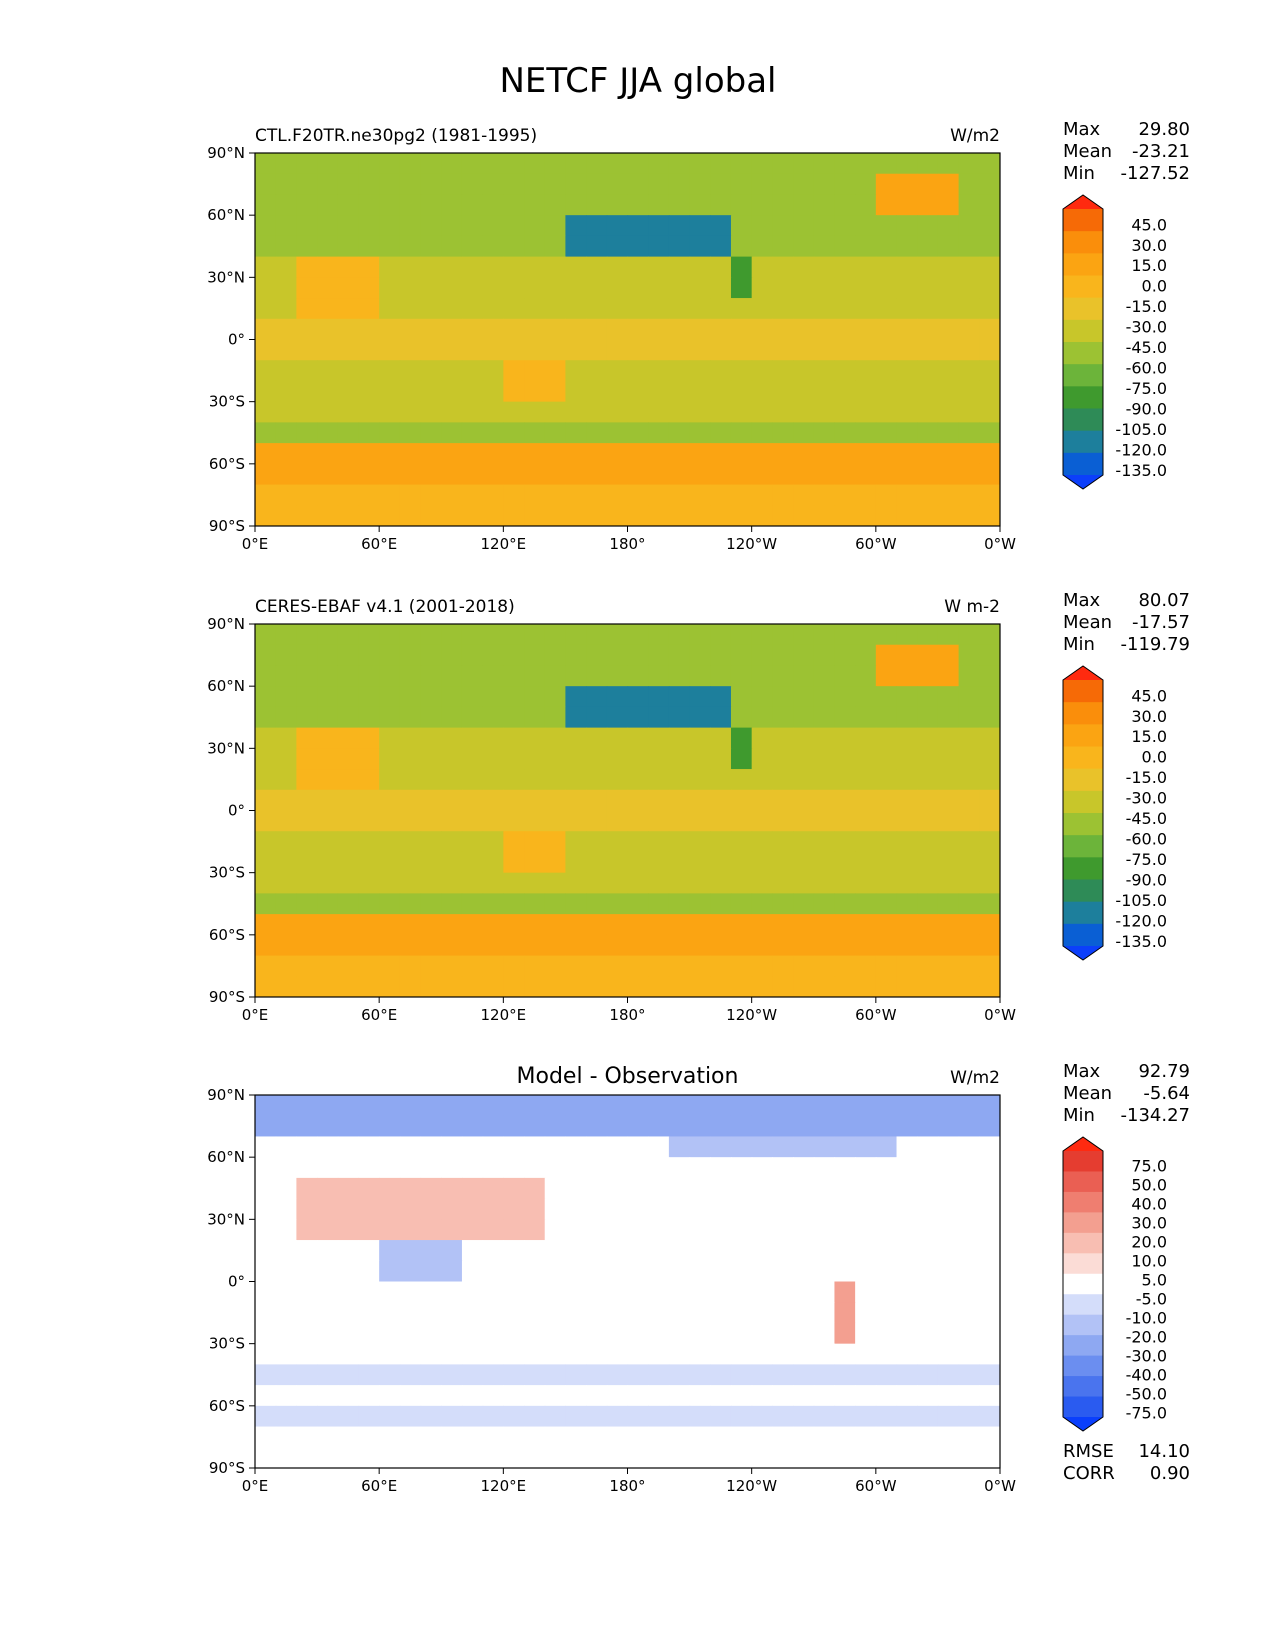  Describe the element at coordinates (504, 544) in the screenshot. I see `x-tick-label: 120°E` at that location.